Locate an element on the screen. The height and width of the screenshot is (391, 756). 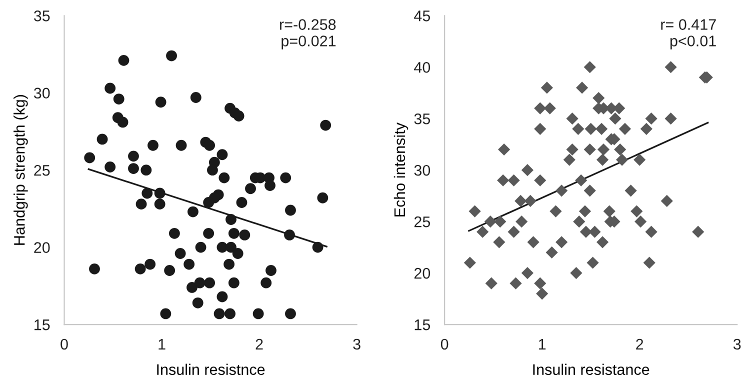
x-axis-title: Insulin resistance is located at coordinates (591, 369).